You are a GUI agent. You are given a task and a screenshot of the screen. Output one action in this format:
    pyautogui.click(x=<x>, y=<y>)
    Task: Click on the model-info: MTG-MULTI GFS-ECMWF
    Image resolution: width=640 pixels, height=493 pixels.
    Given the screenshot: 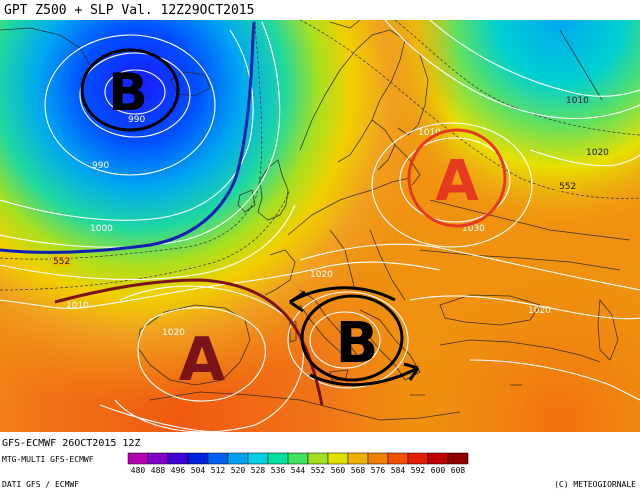 What is the action you would take?
    pyautogui.click(x=48, y=459)
    